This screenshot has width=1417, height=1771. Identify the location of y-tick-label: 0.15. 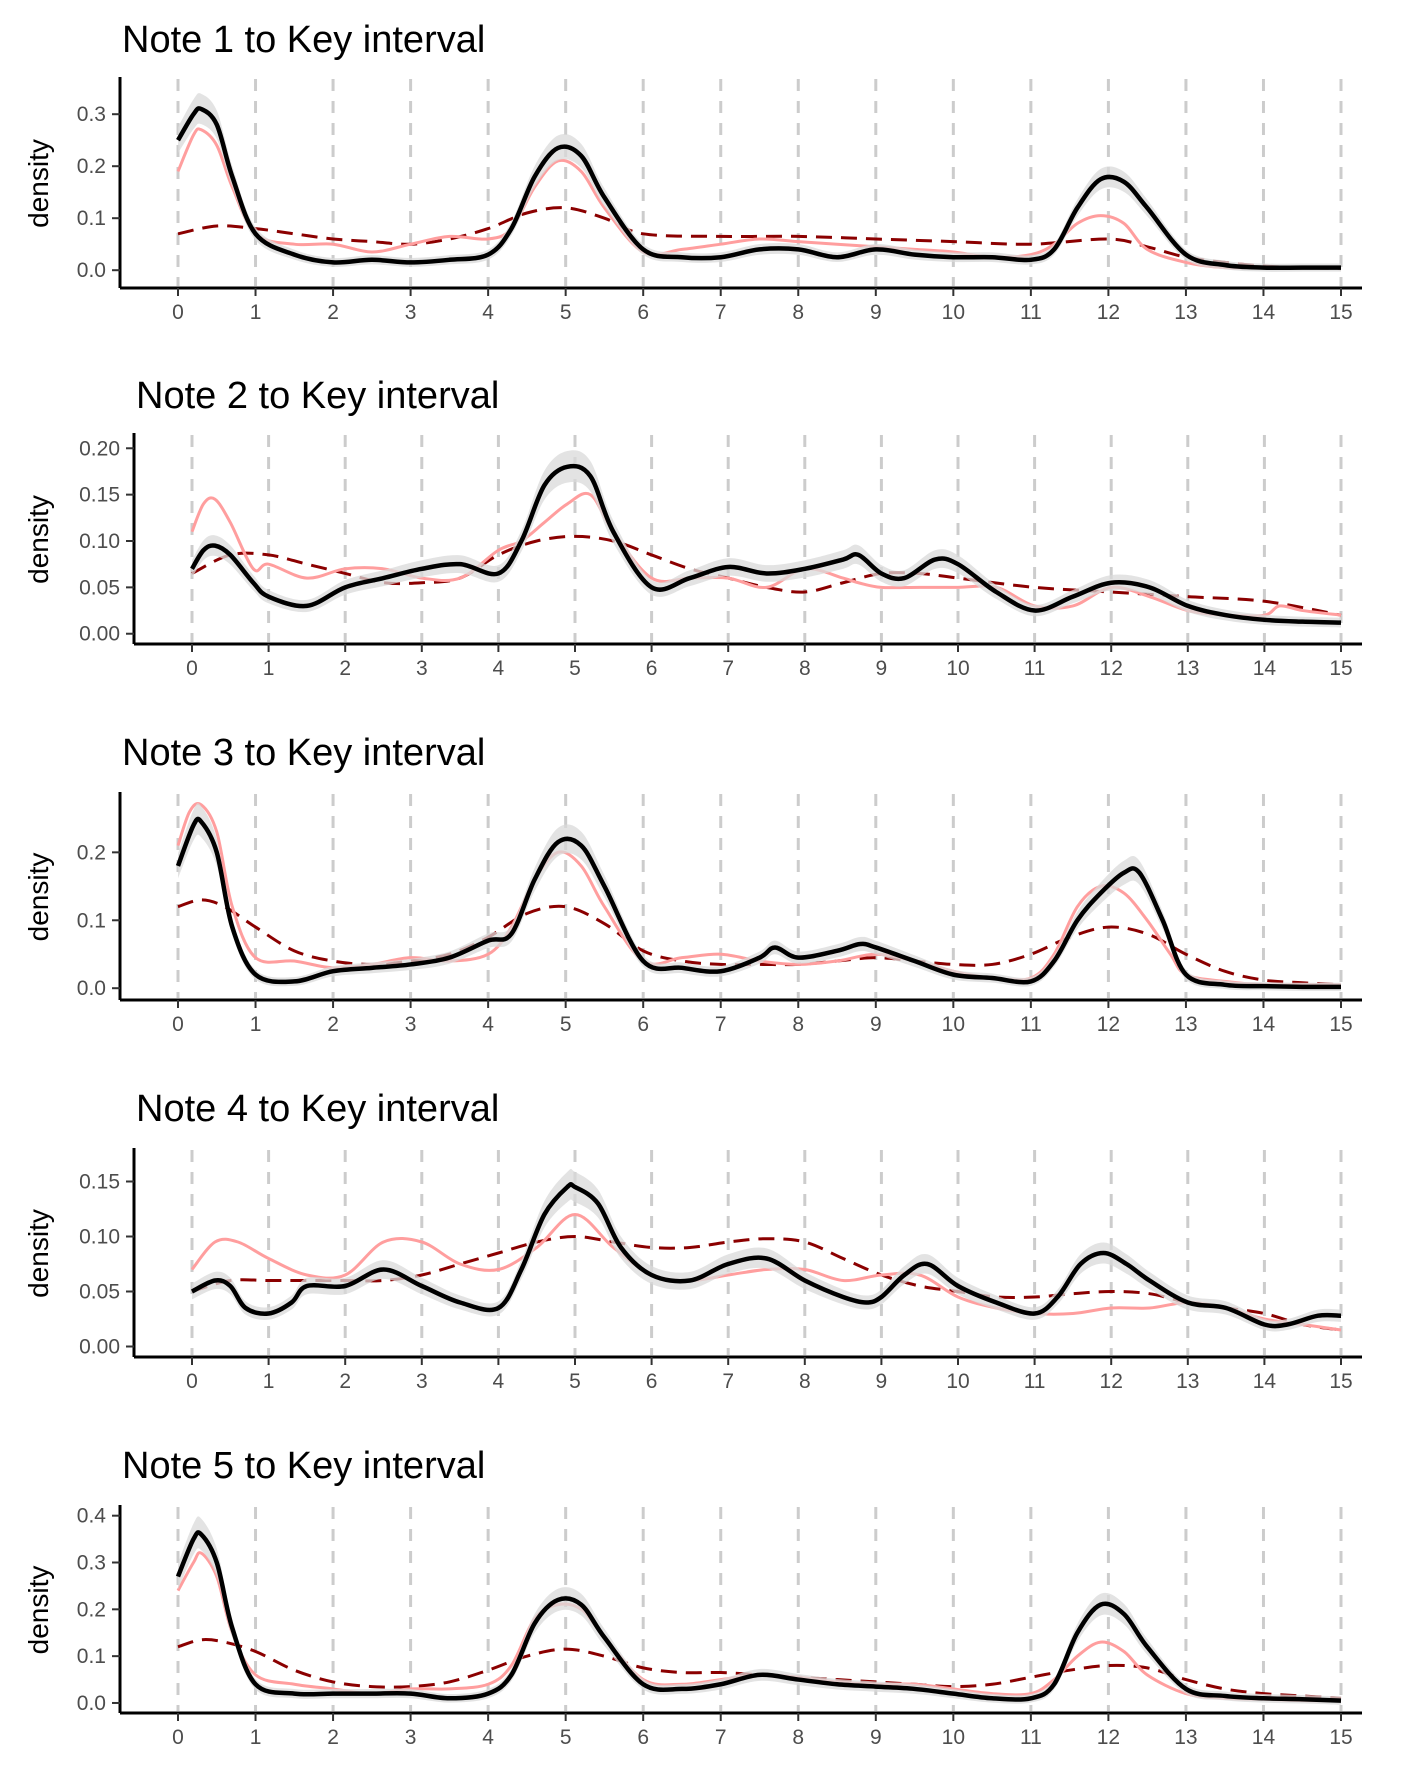
(99, 1182).